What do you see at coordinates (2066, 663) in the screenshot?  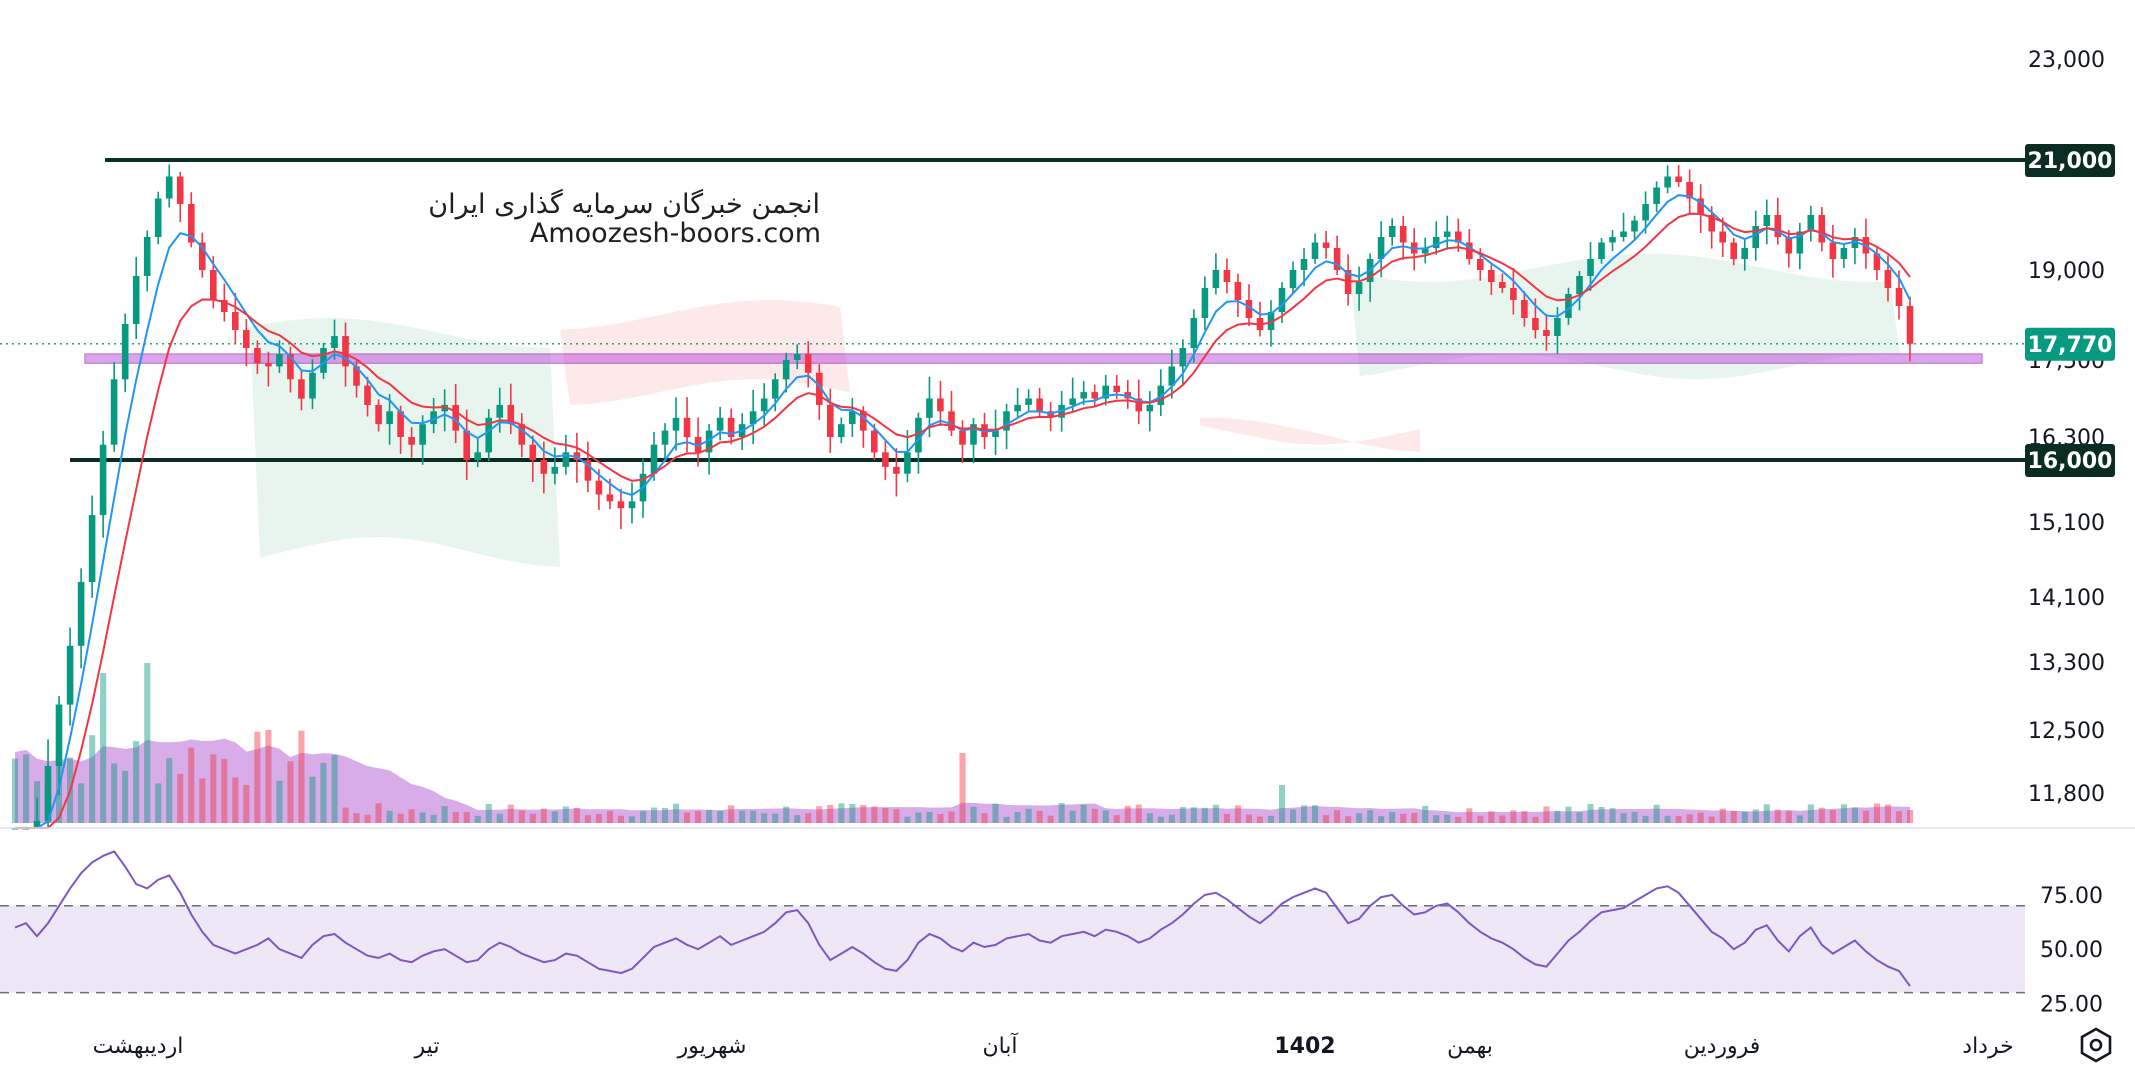 I see `price-tick-label: 13,300` at bounding box center [2066, 663].